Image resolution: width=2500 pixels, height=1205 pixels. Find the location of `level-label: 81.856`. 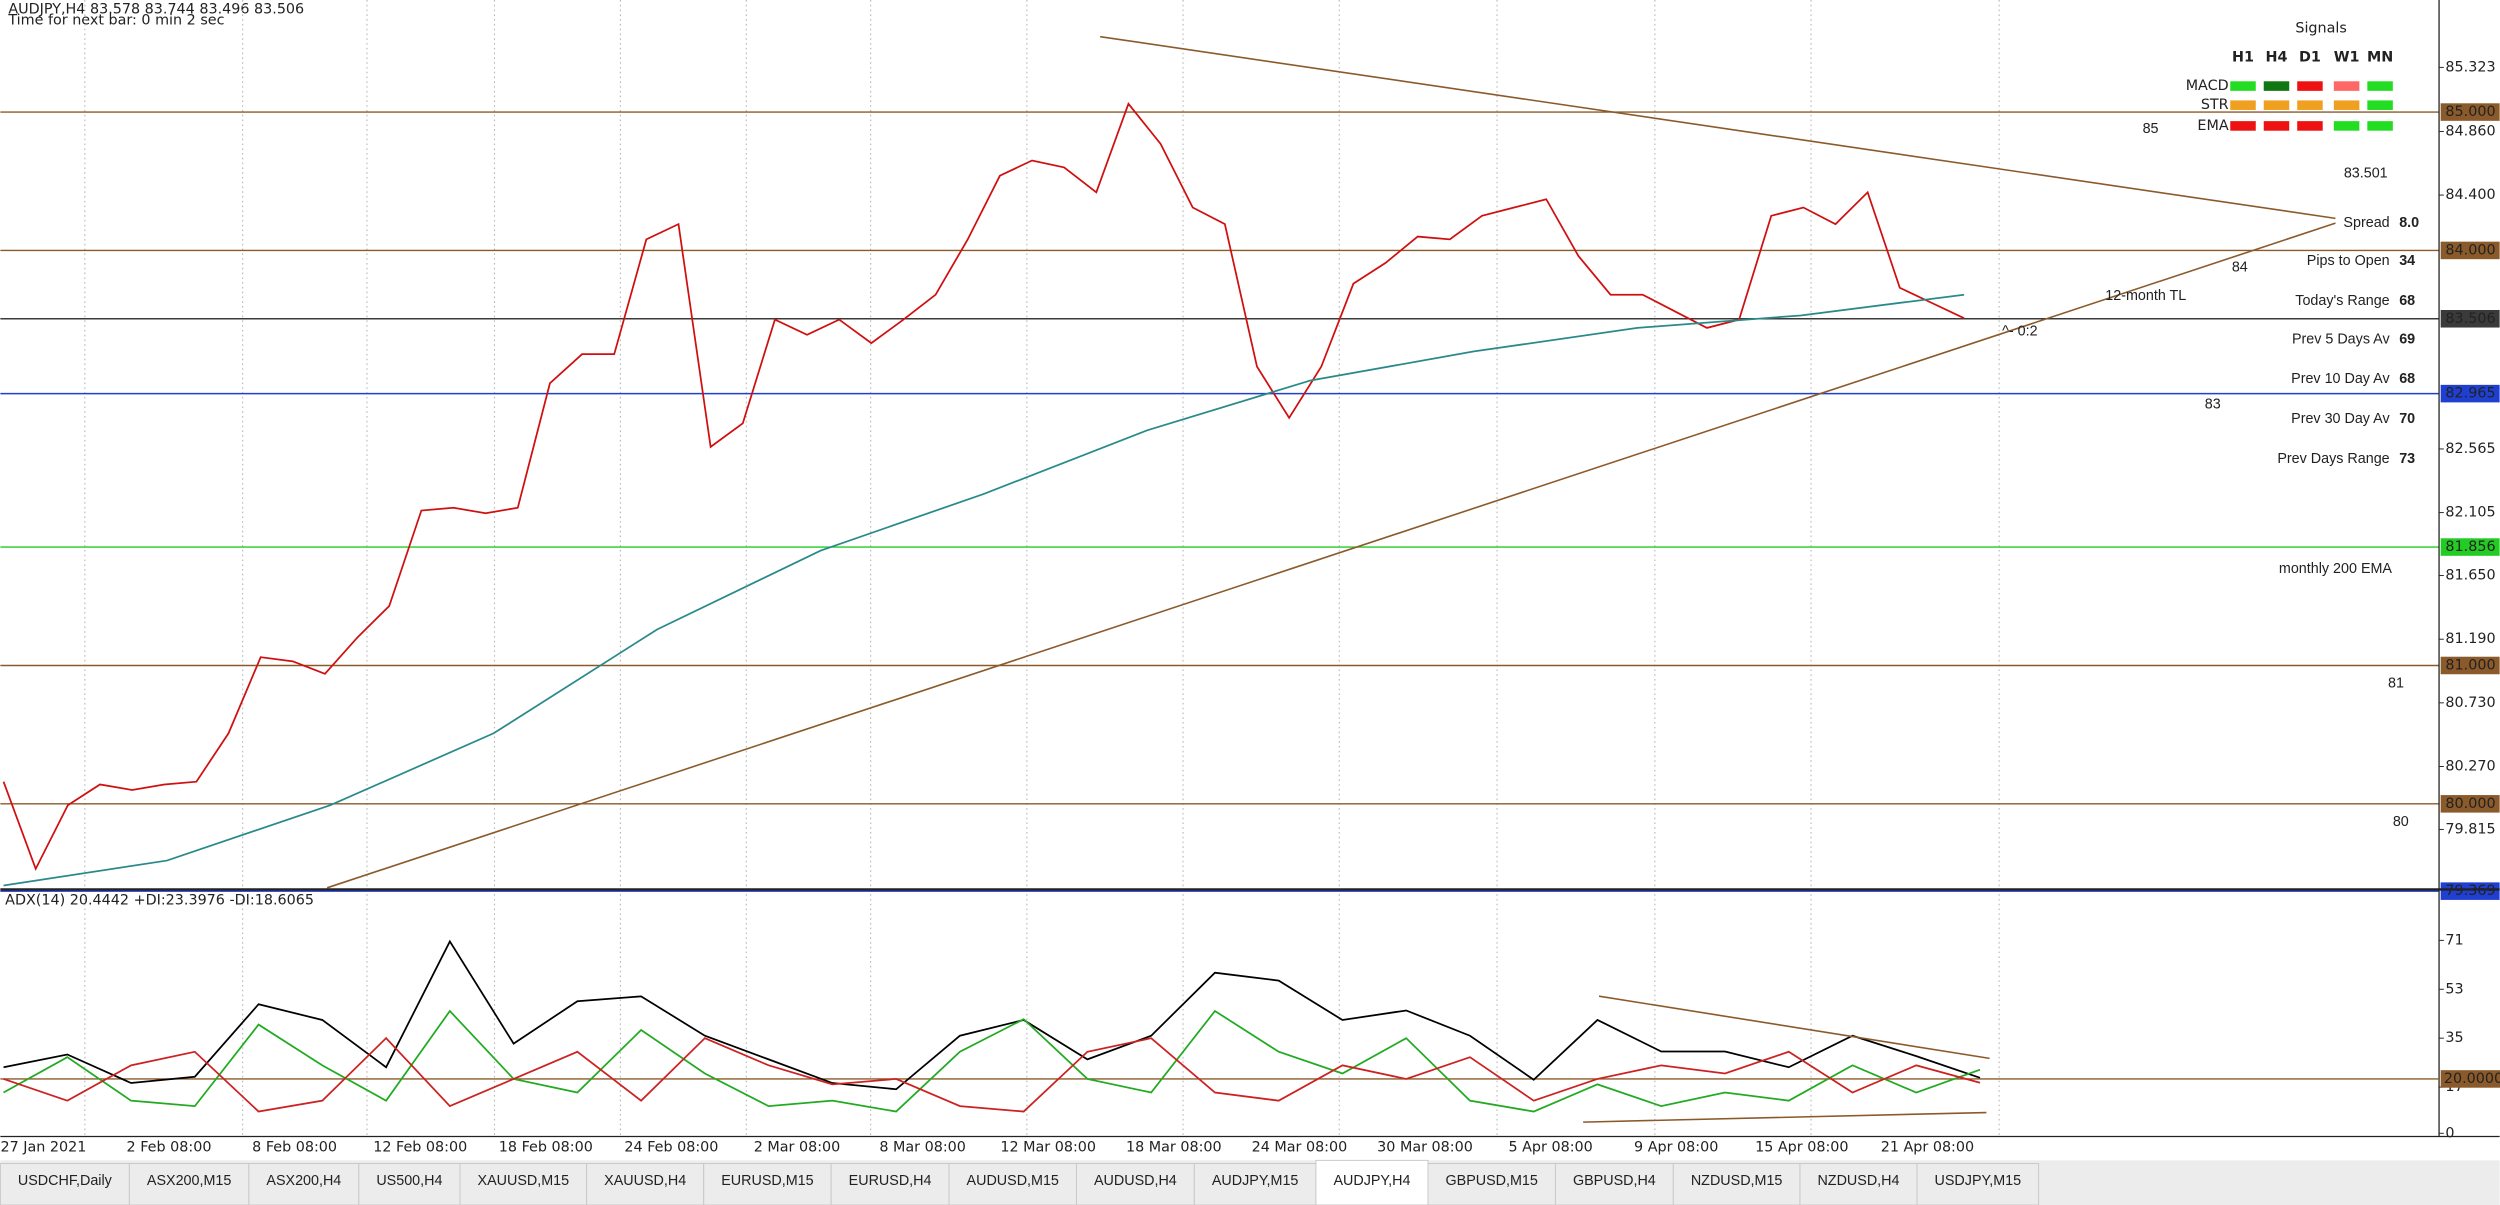

level-label: 81.856 is located at coordinates (2470, 547).